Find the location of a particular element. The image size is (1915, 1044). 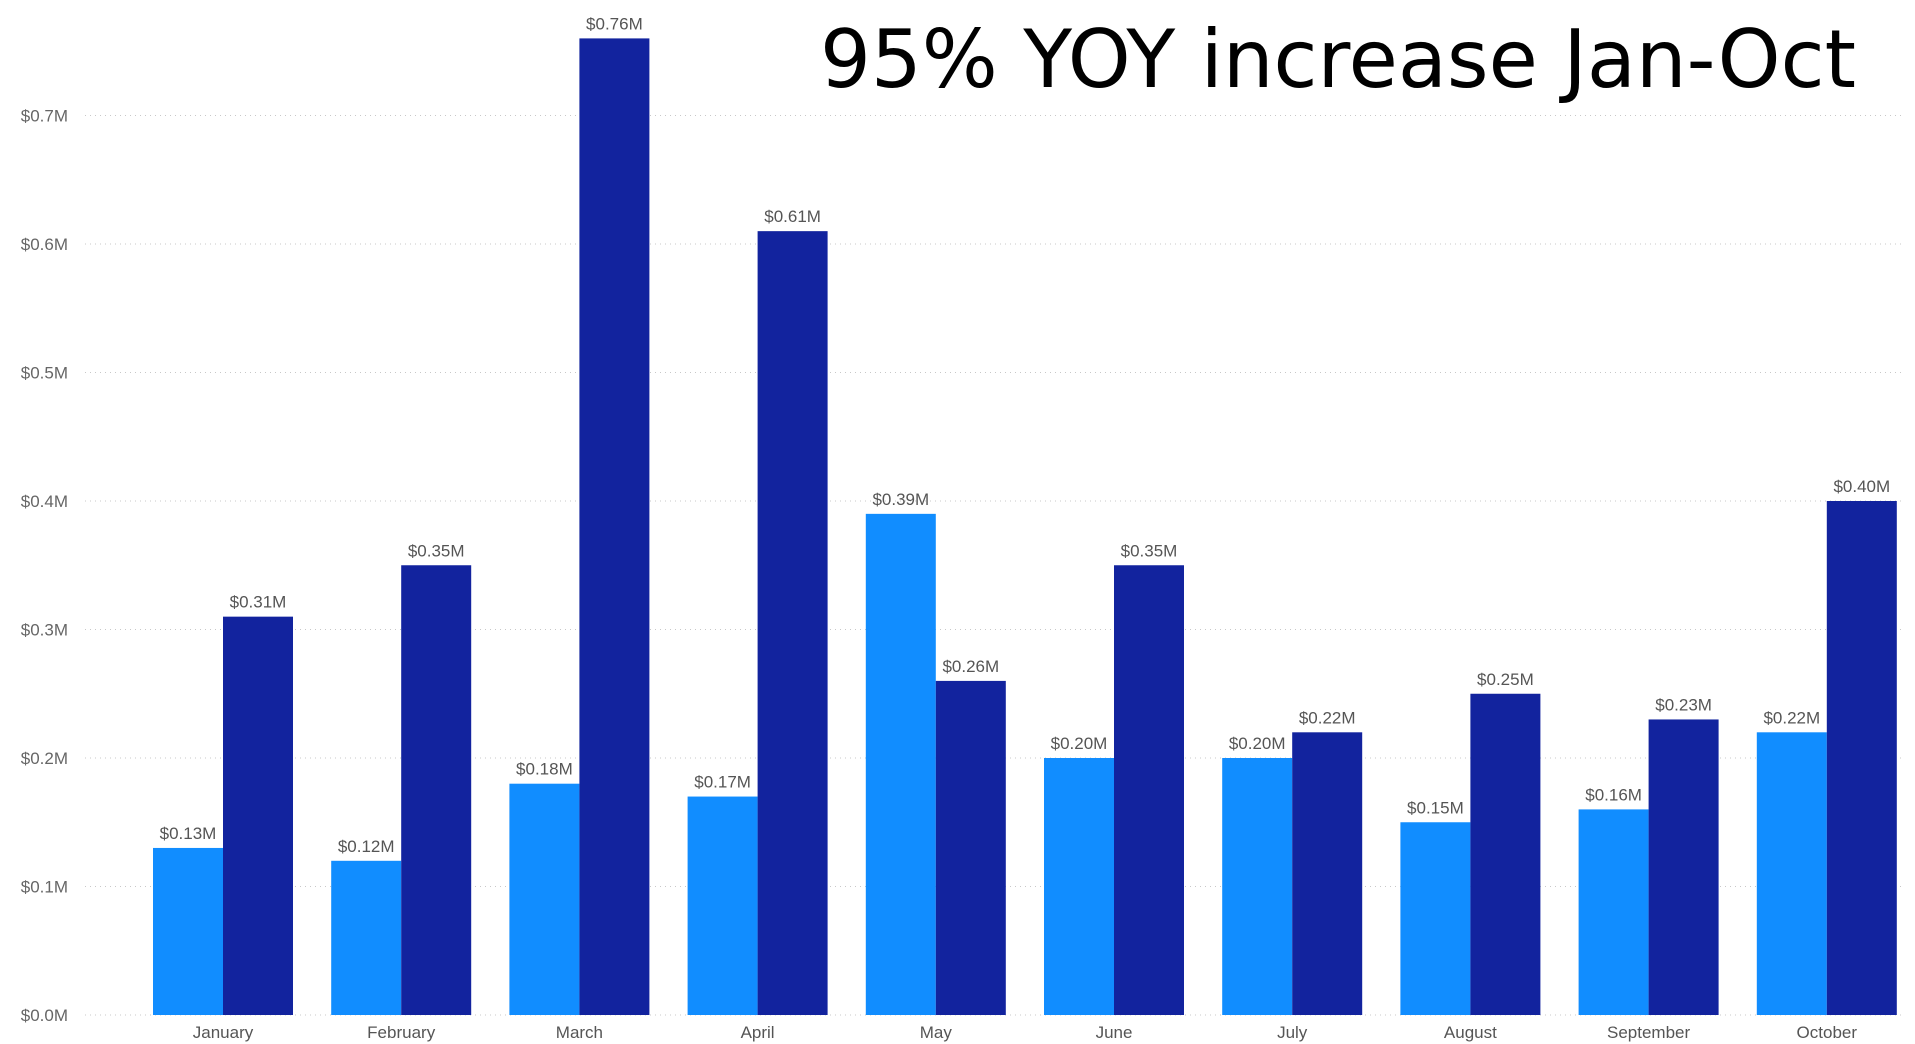

data-label: $0.76M is located at coordinates (614, 23).